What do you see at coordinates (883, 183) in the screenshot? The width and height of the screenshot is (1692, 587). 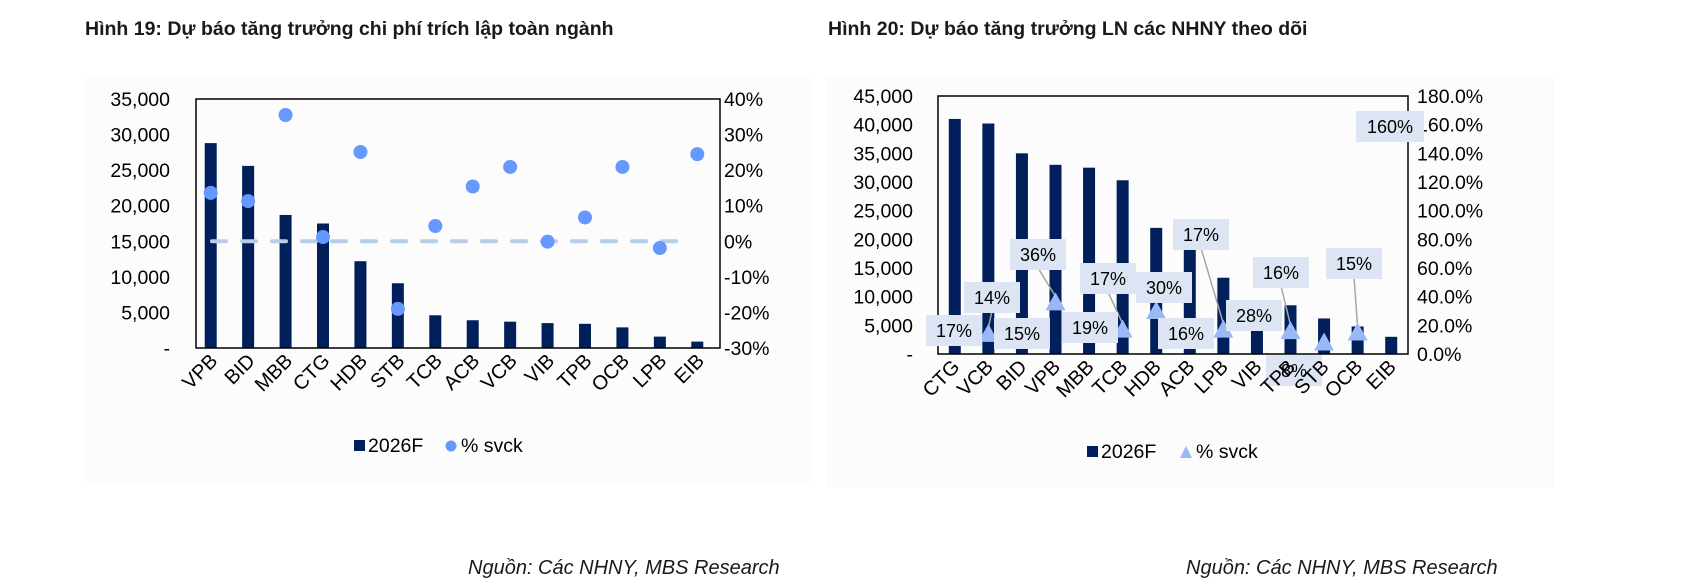 I see `left-axis-tick: 30,000` at bounding box center [883, 183].